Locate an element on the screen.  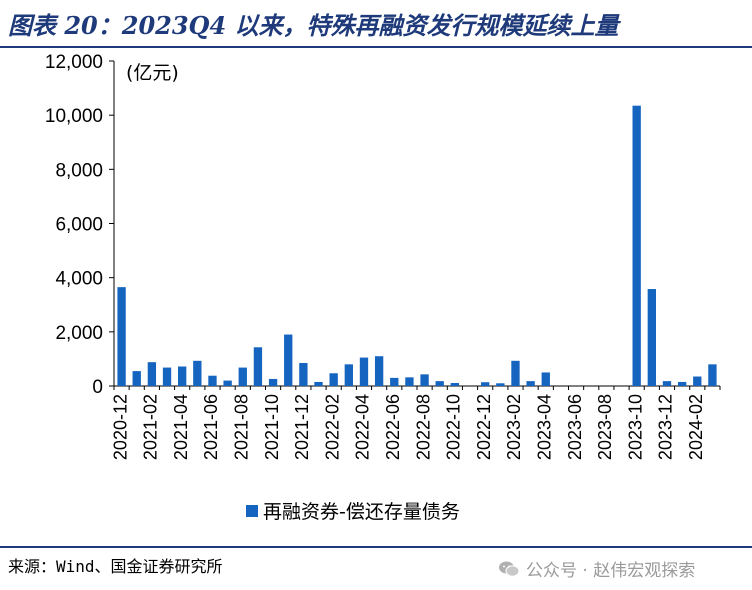
chart-title: 图表 20：2023Q4 以来，特殊再融资发行规模延续上量 is located at coordinates (313, 25).